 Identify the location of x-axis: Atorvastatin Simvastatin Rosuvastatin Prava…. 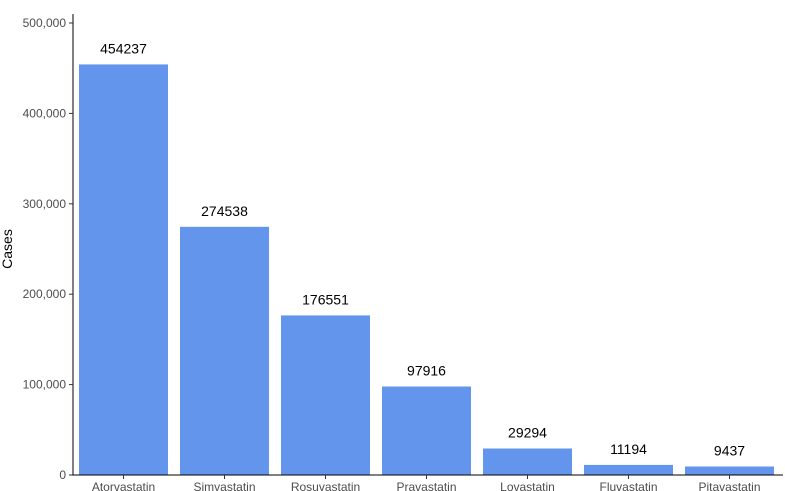
(427, 482).